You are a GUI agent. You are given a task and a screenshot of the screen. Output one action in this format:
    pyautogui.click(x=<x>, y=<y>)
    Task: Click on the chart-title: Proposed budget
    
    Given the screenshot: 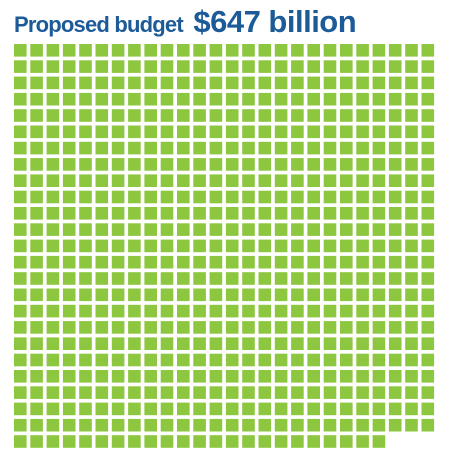 What is the action you would take?
    pyautogui.click(x=99, y=24)
    